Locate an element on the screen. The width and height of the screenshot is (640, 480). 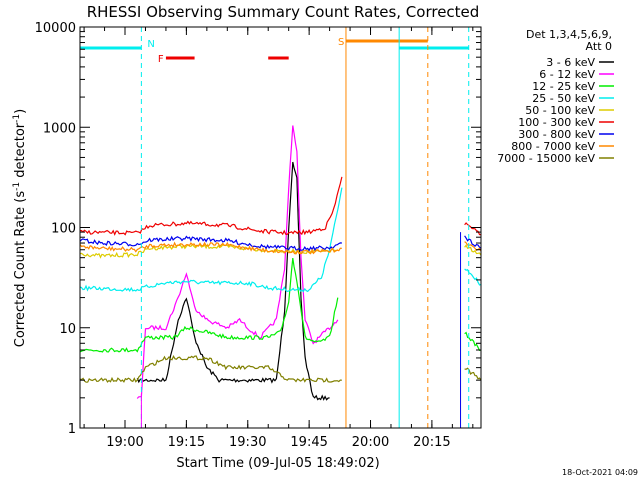
series-line-after-gap-50-100-keV is located at coordinates (473, 250).